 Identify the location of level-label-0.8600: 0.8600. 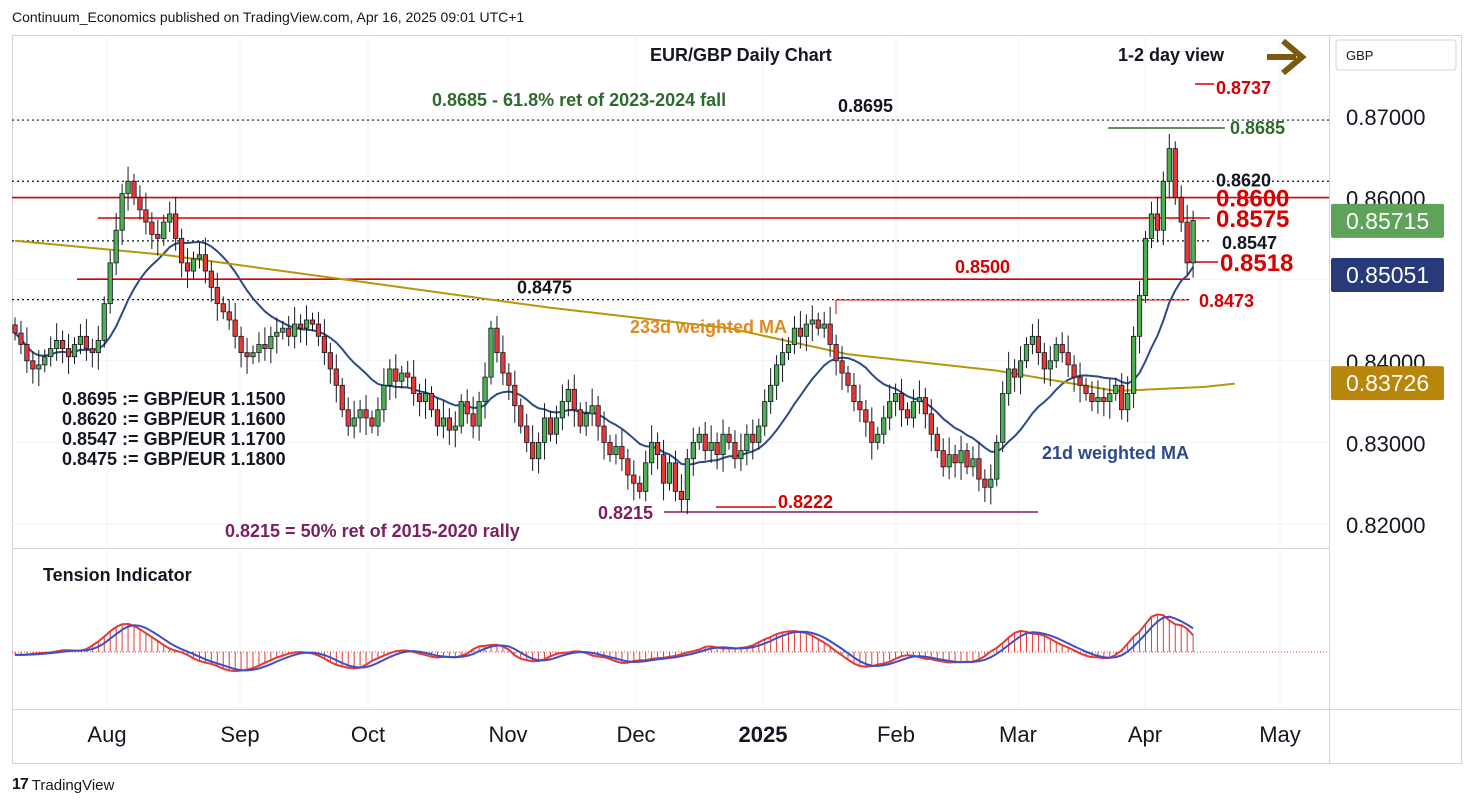
(1252, 199).